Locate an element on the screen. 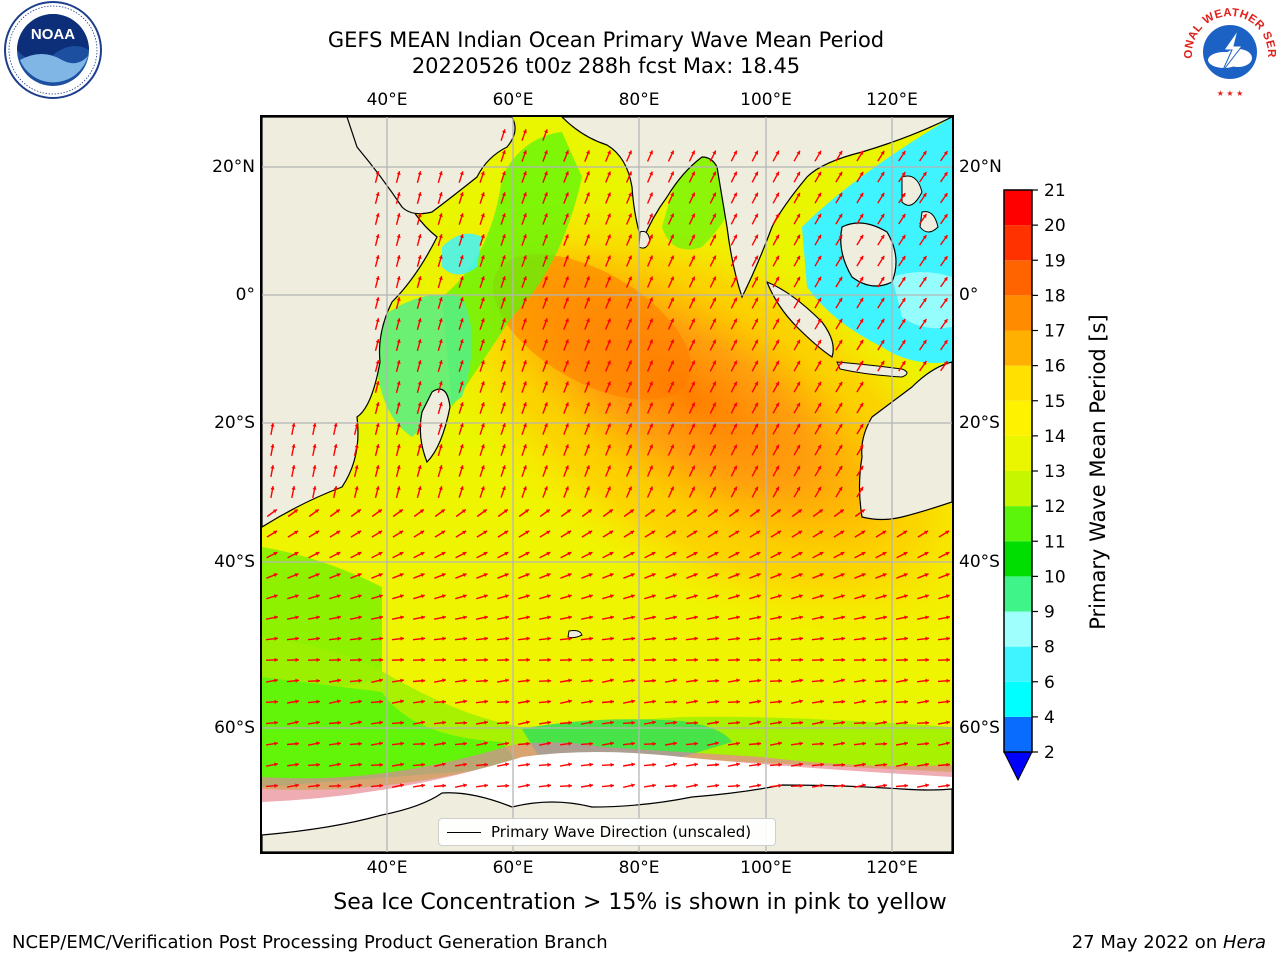  colorbar-block is located at coordinates (1018, 313).